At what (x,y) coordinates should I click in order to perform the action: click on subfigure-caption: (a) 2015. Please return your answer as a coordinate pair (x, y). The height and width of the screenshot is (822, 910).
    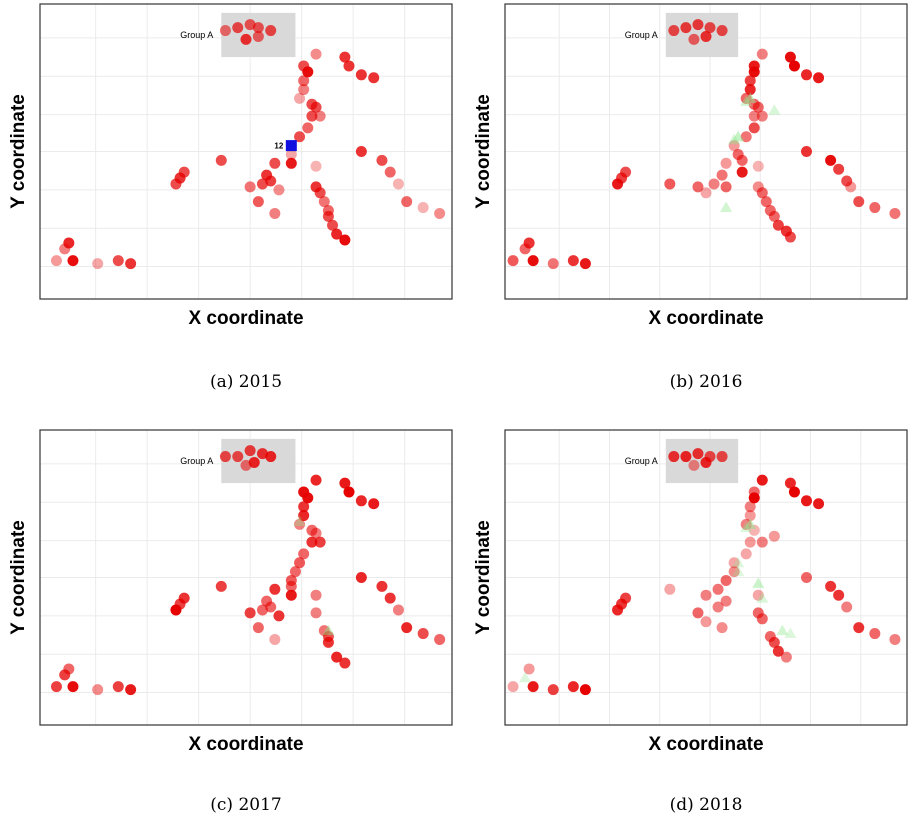
    Looking at the image, I should click on (246, 382).